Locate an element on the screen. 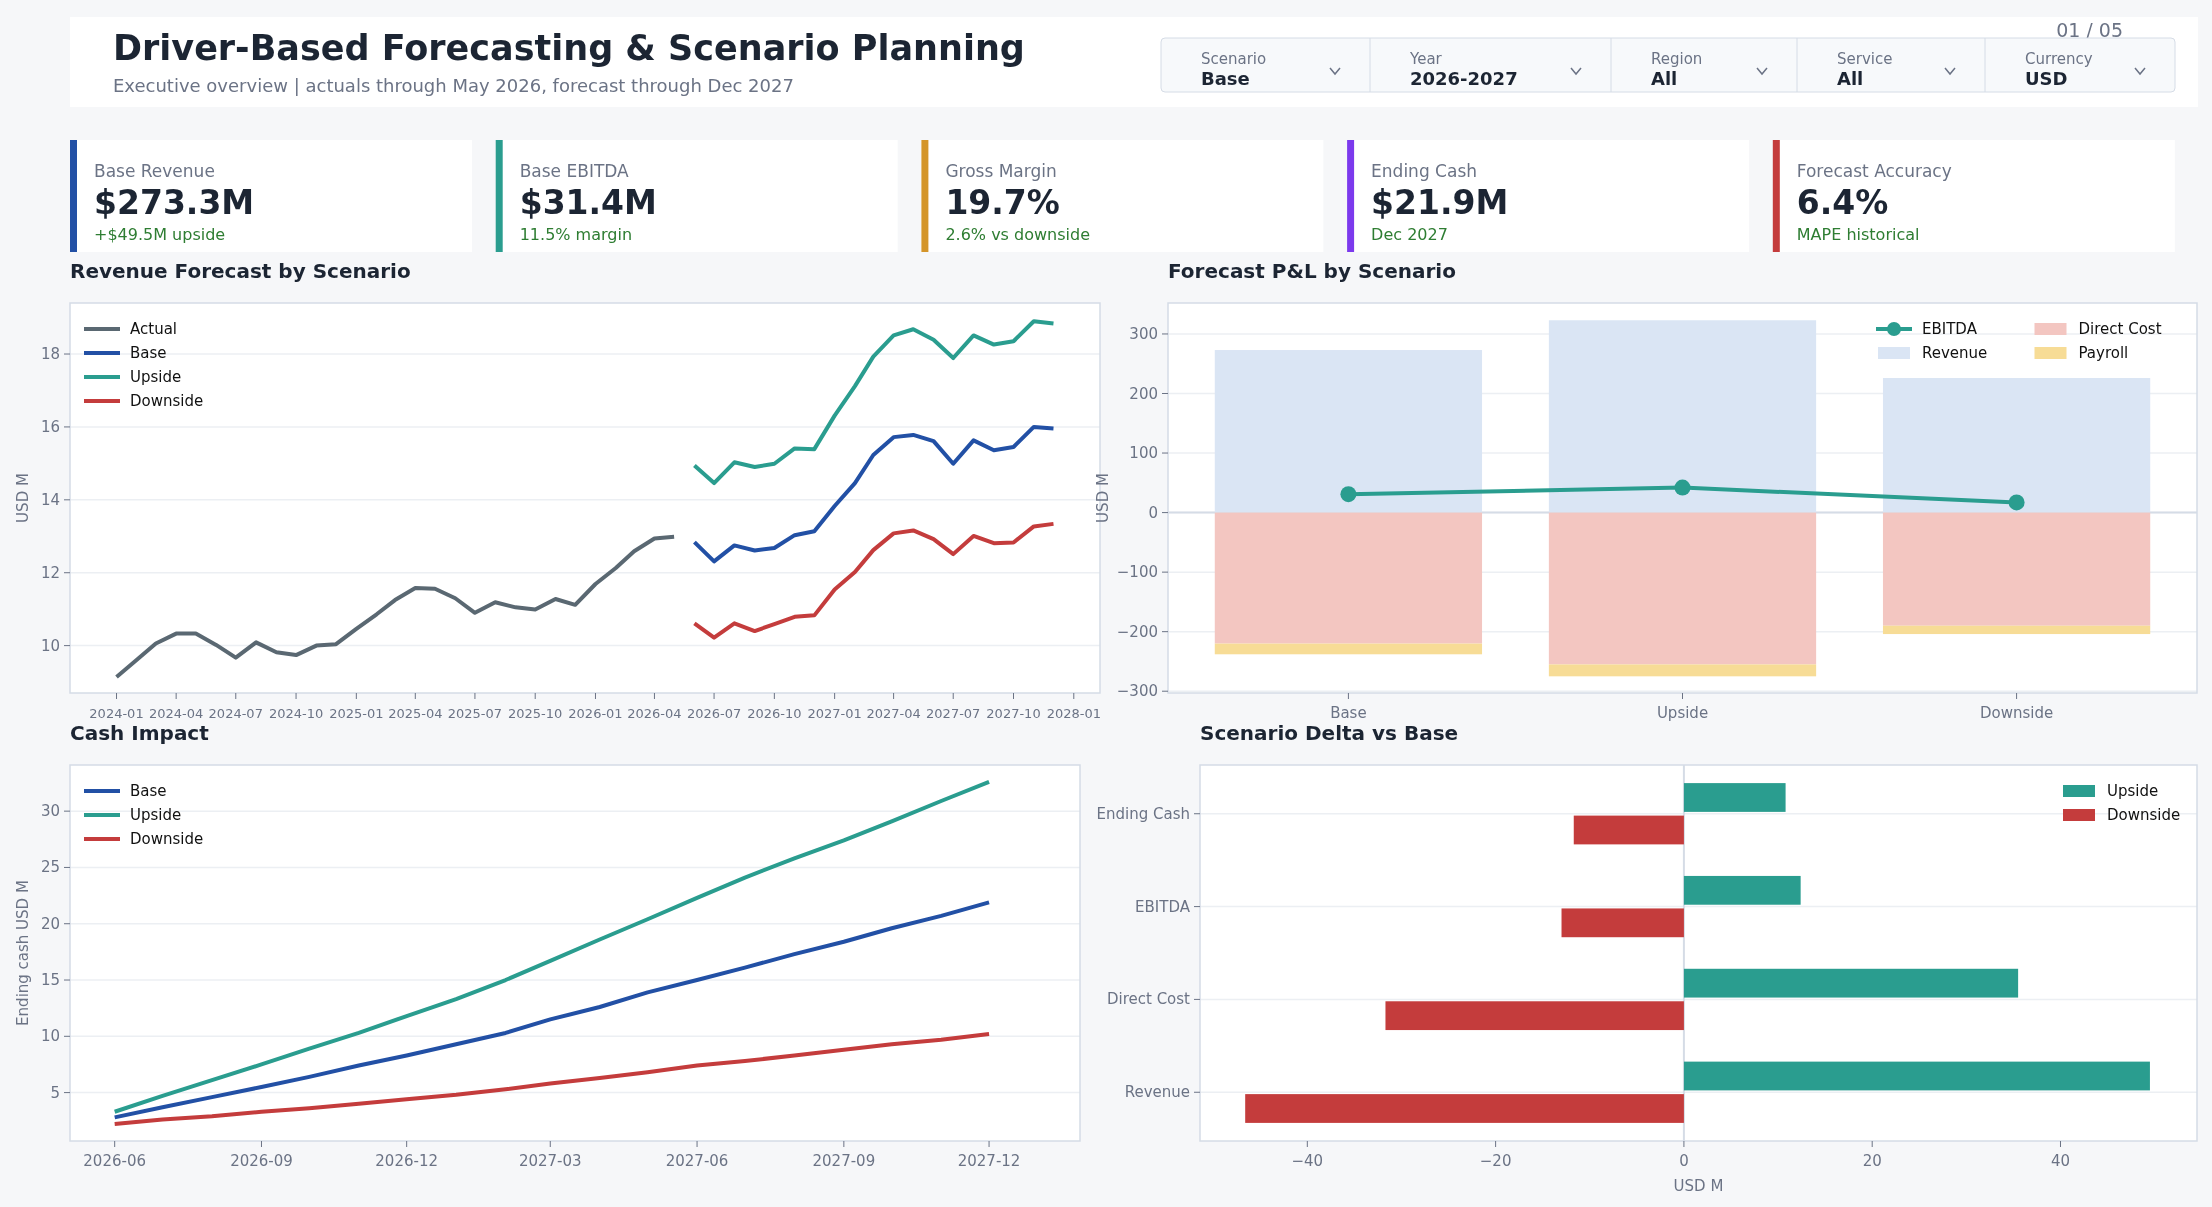 The width and height of the screenshot is (2212, 1207). x-tick-label: 2025-01 is located at coordinates (356, 713).